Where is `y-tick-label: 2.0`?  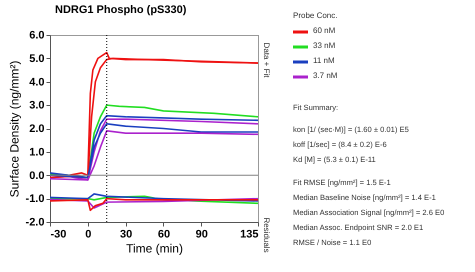 y-tick-label: 2.0 is located at coordinates (36, 129).